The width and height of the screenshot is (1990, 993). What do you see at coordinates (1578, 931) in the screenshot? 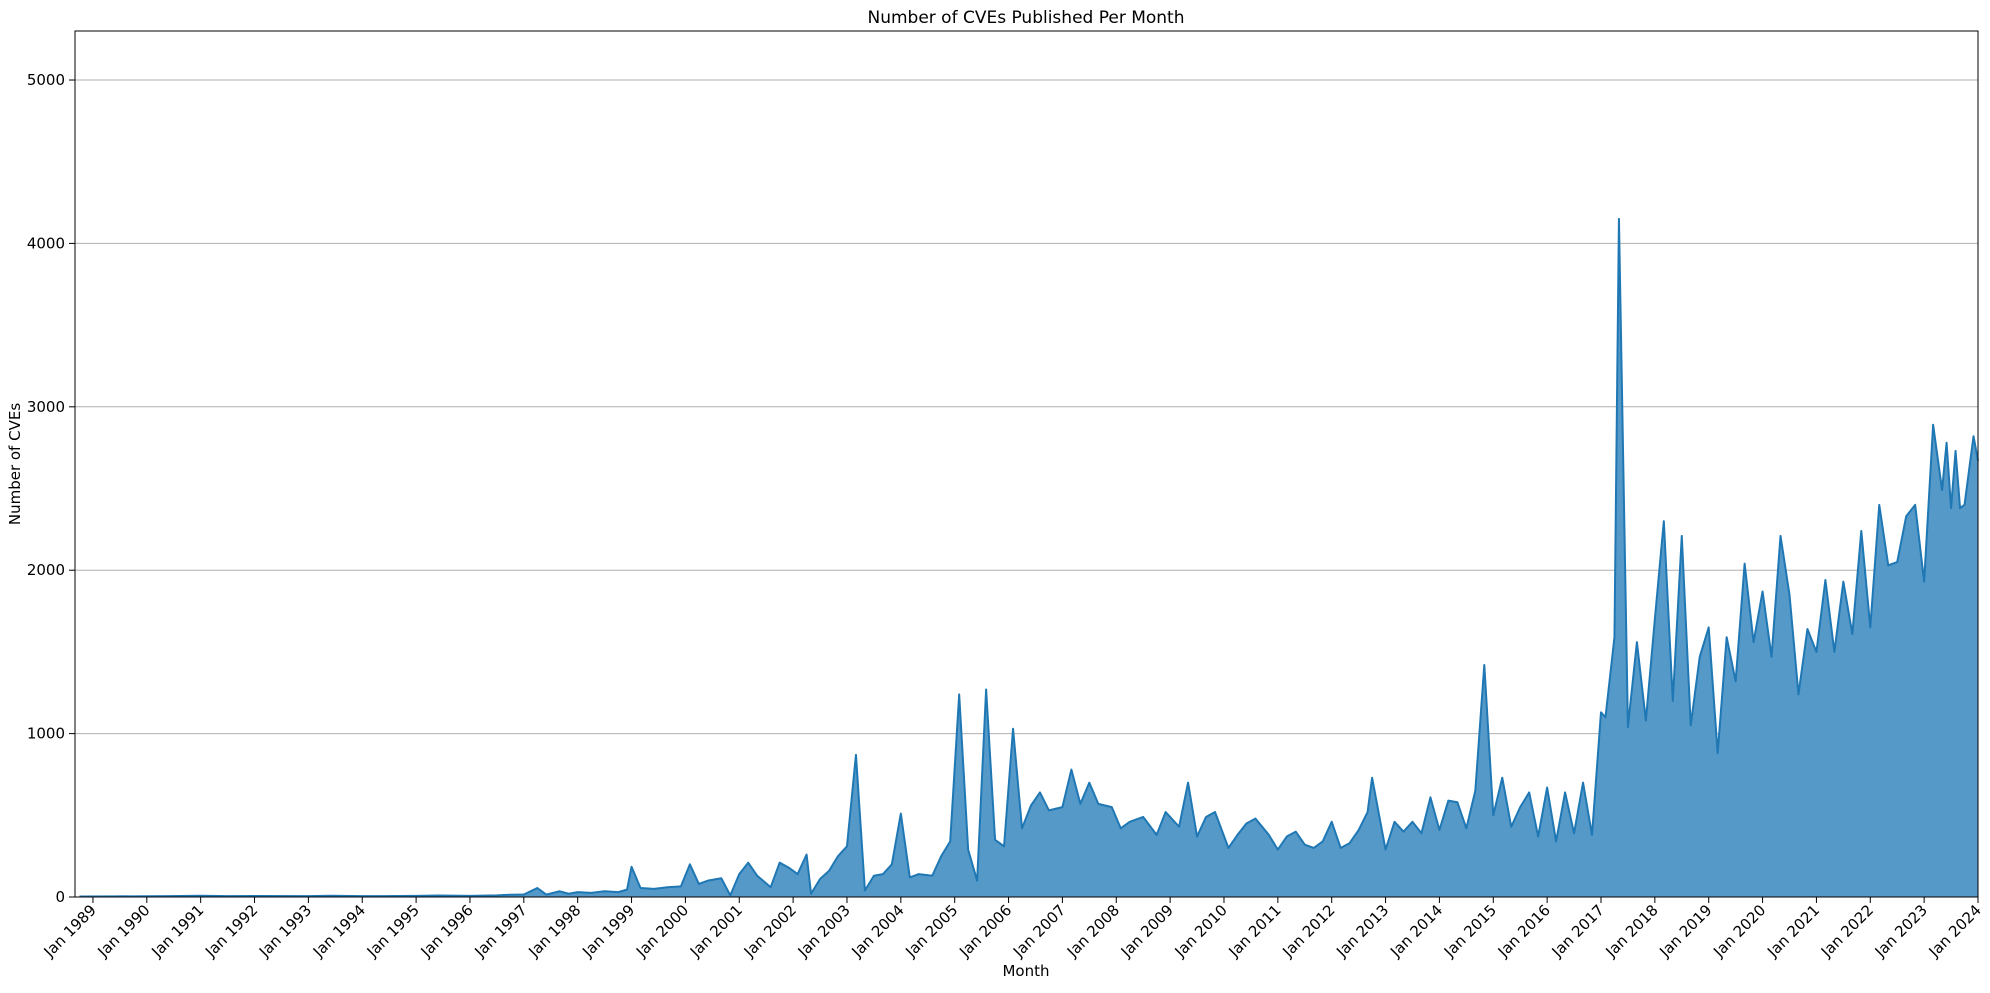
I see `x-tick-label: Jan 2017` at bounding box center [1578, 931].